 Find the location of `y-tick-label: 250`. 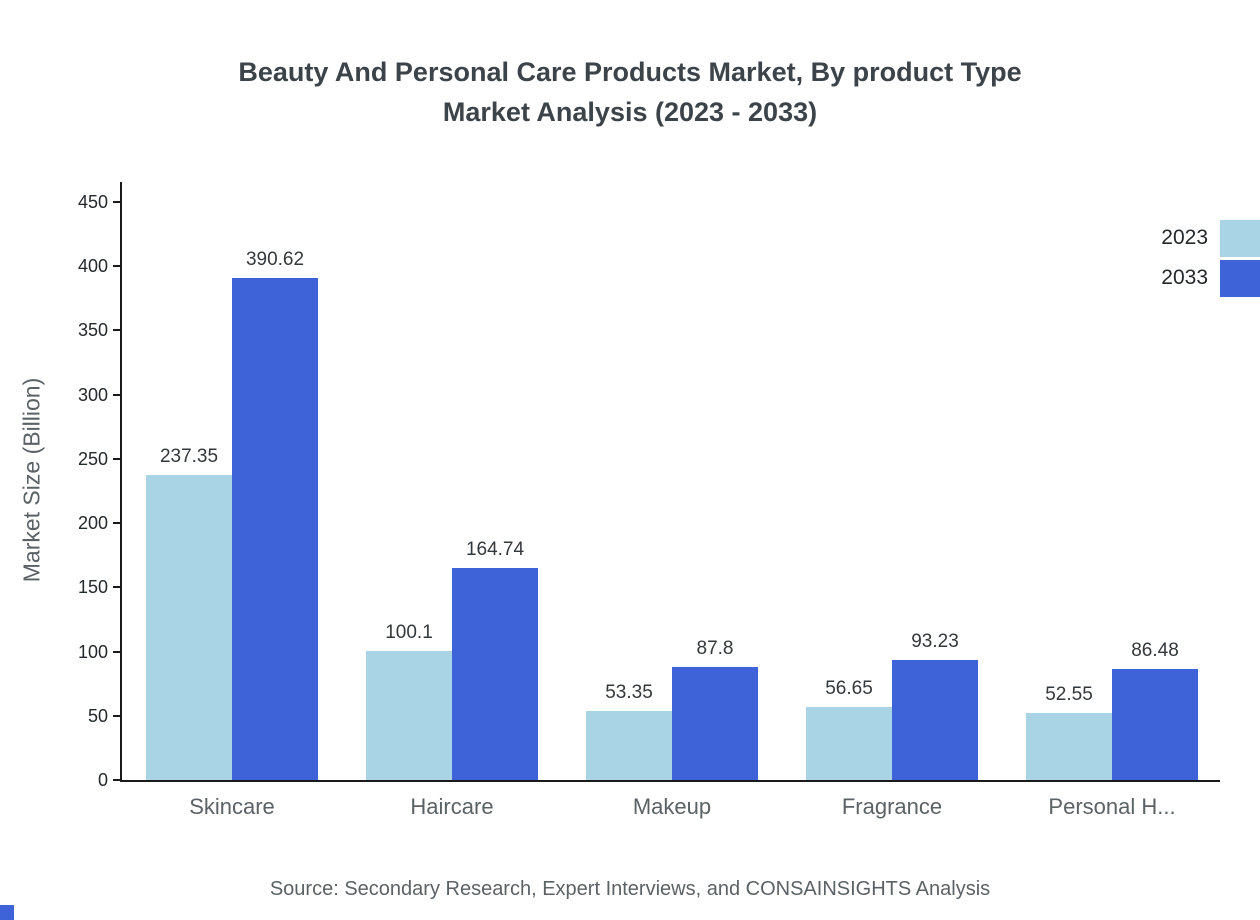

y-tick-label: 250 is located at coordinates (92, 458).